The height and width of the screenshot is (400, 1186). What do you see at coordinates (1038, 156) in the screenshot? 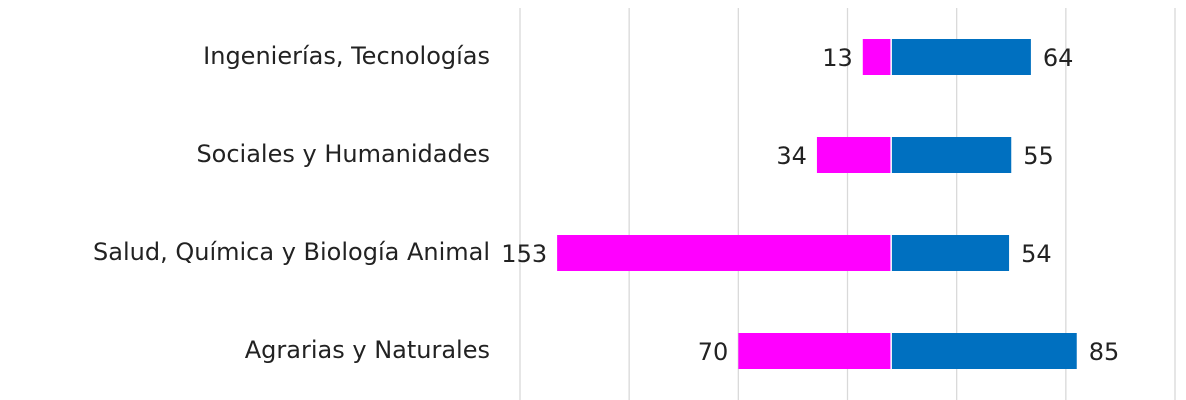
I see `data-label: 55` at bounding box center [1038, 156].